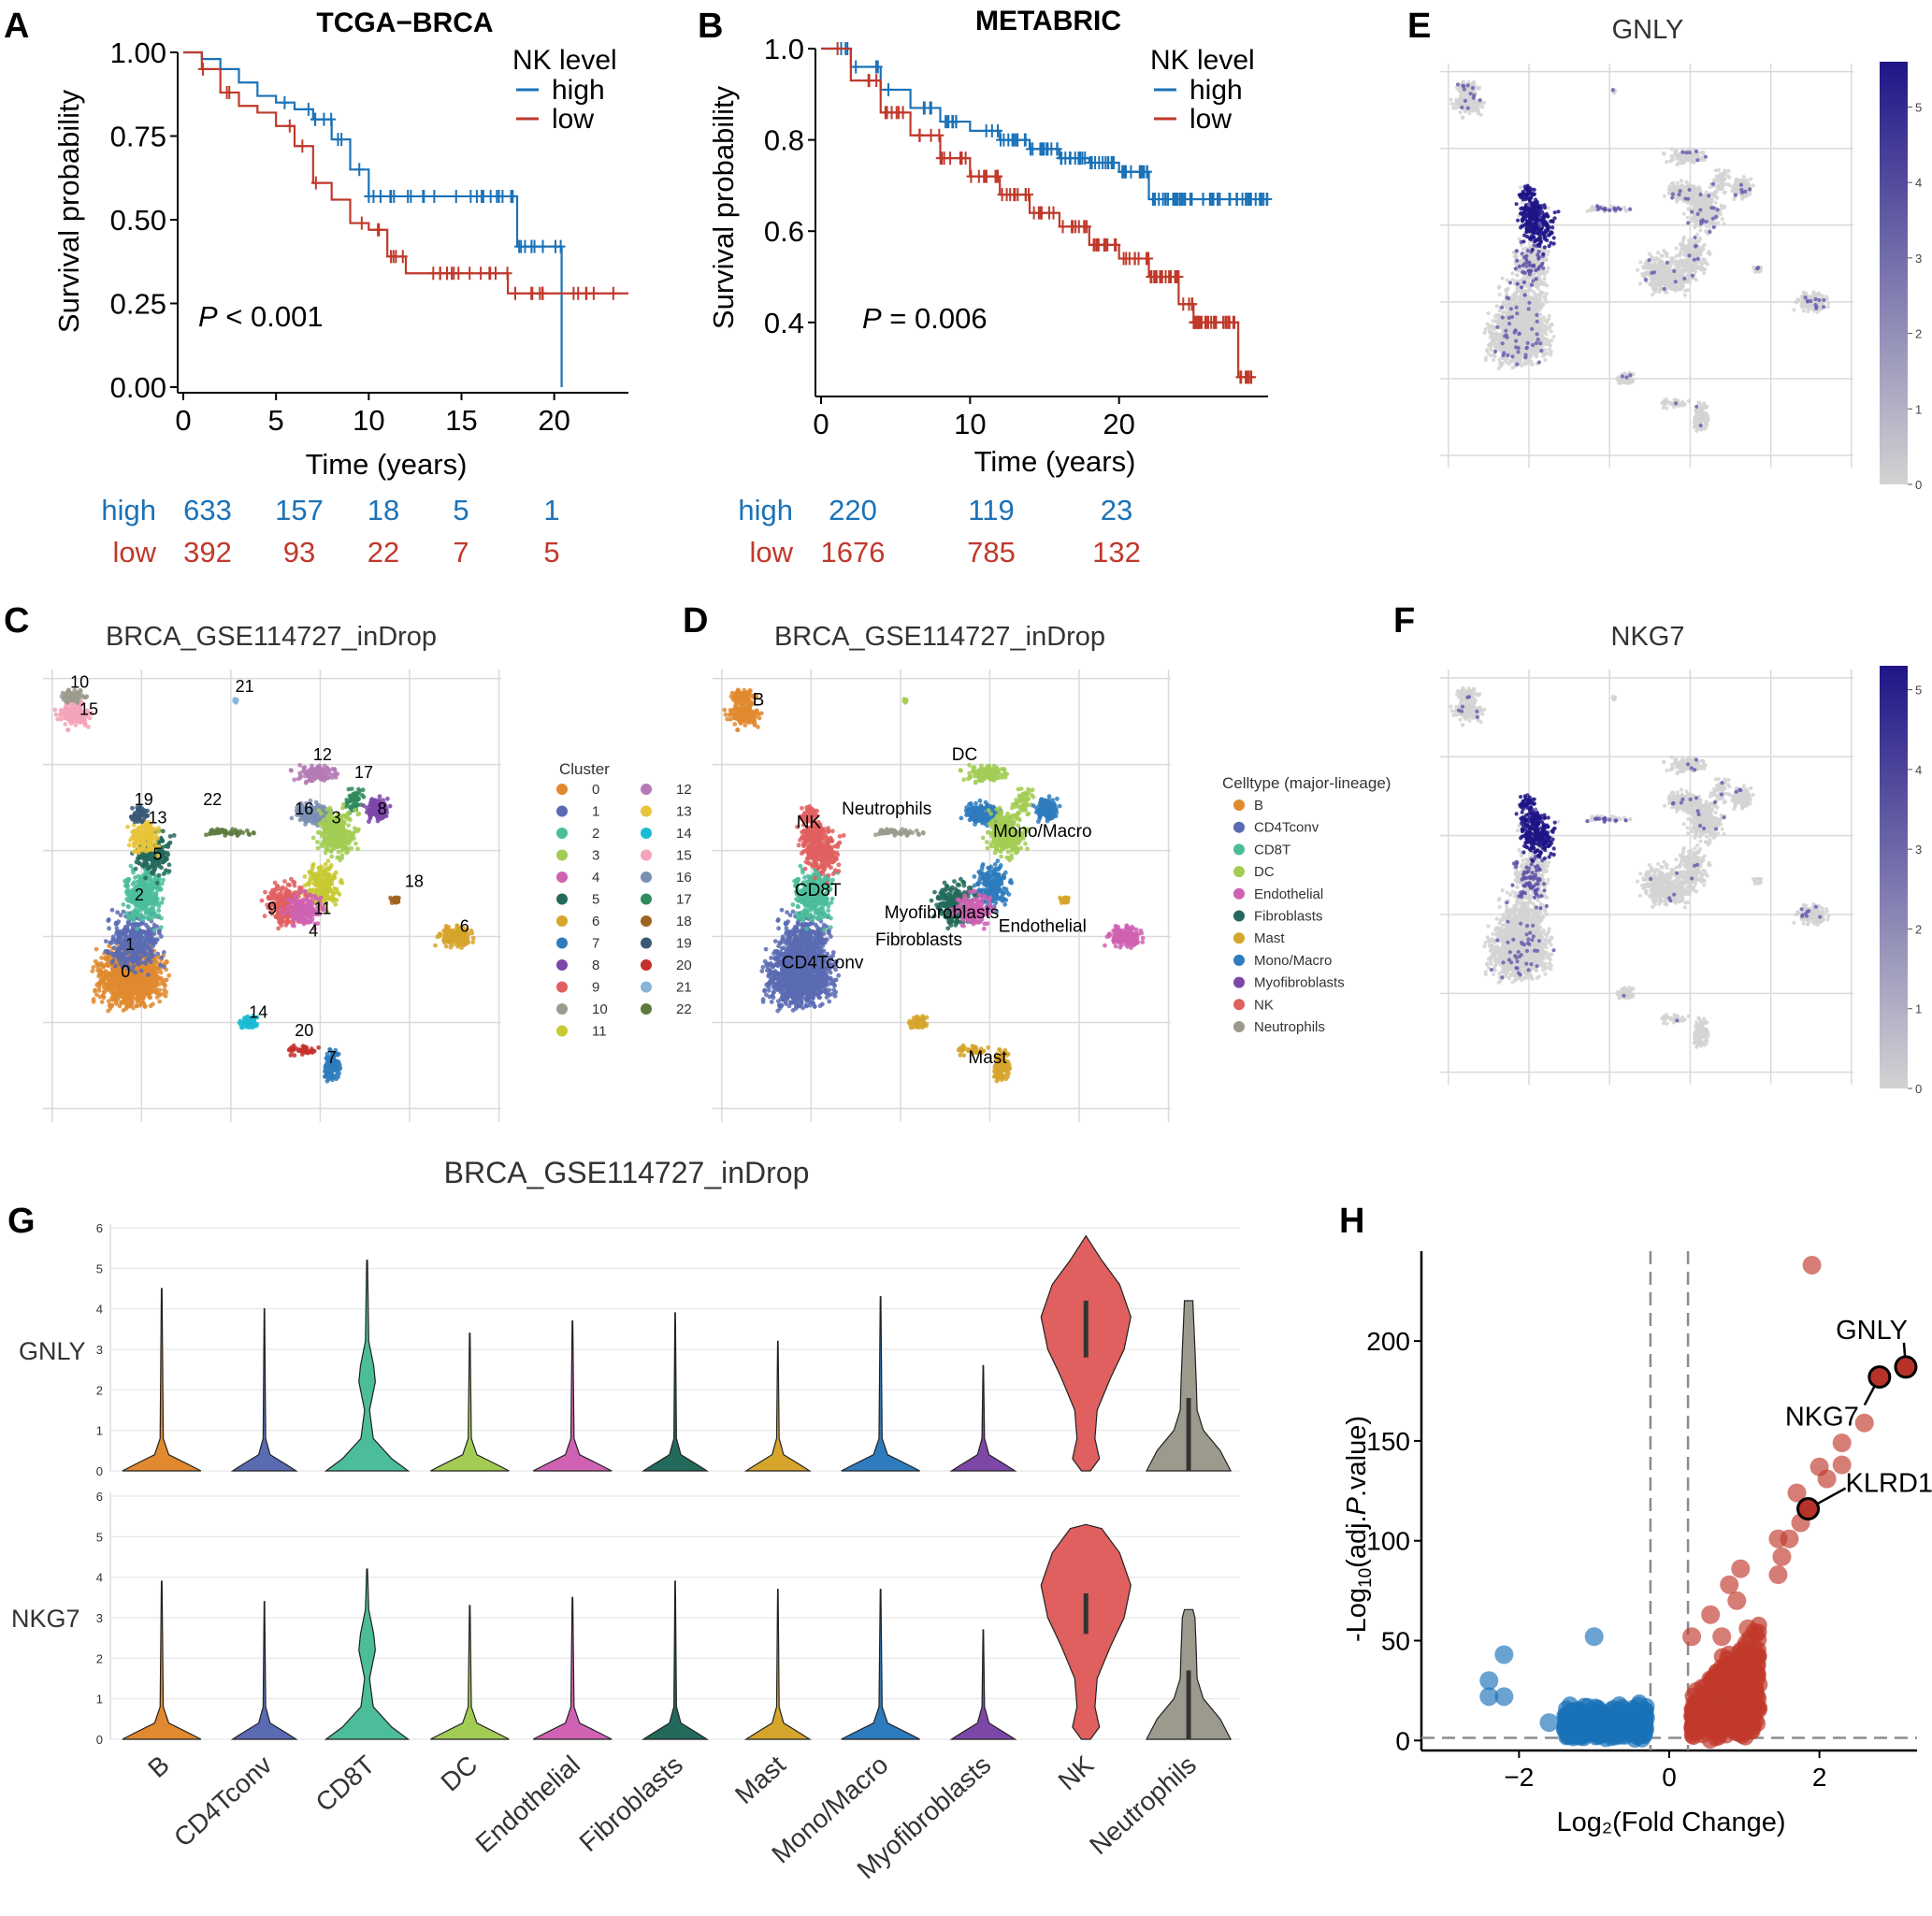 This screenshot has width=1932, height=1916. I want to click on A-y-tick-label: 0.50, so click(138, 220).